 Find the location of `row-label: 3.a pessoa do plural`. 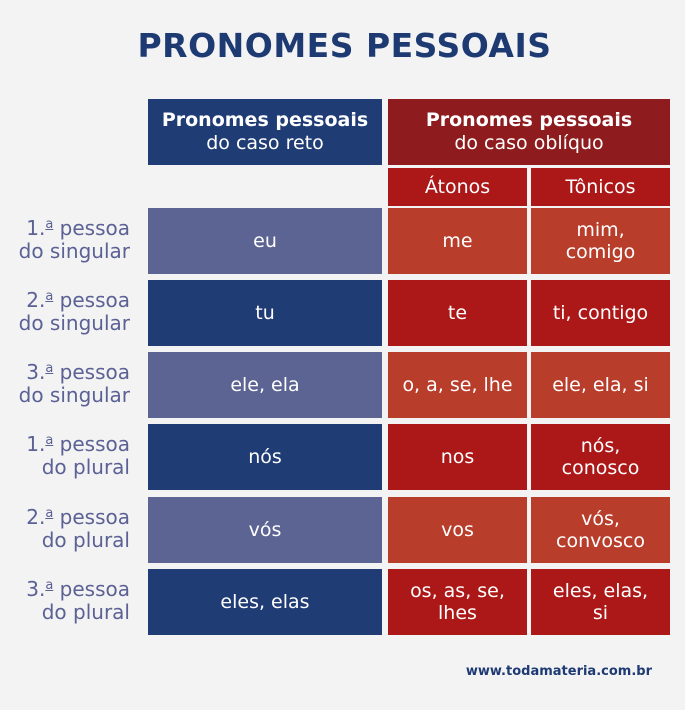

row-label: 3.a pessoa do plural is located at coordinates (65, 601).